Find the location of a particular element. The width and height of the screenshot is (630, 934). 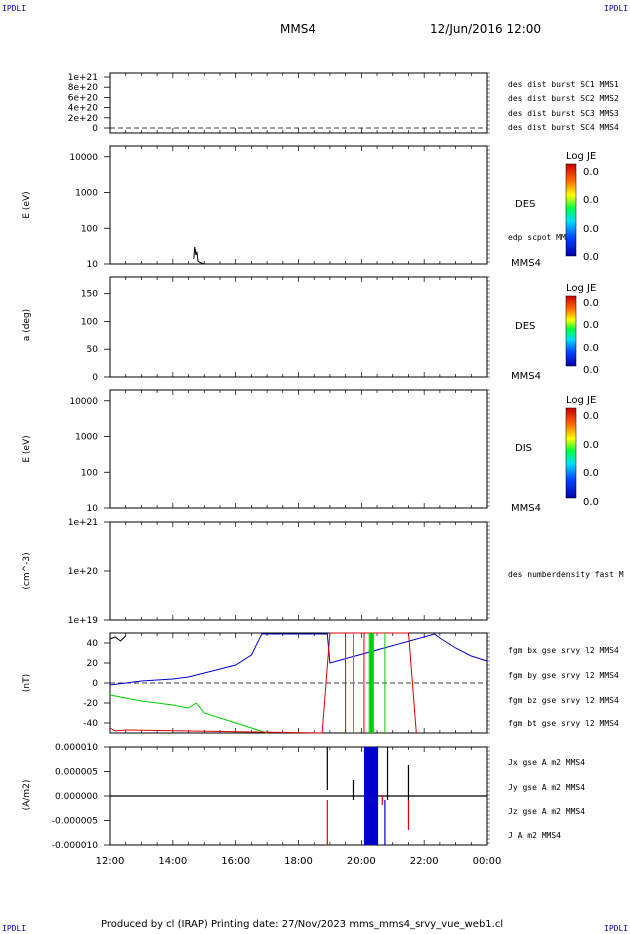

xtick-label-4: 20:00 is located at coordinates (361, 861).